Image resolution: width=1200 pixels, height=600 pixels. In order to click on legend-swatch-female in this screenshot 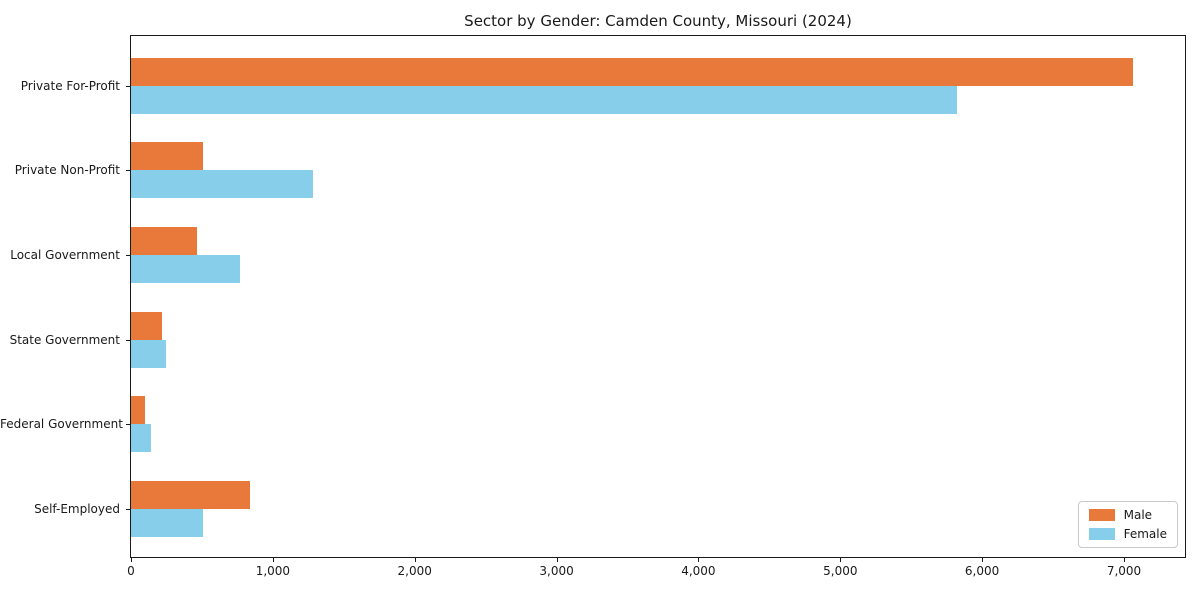, I will do `click(1101, 534)`.